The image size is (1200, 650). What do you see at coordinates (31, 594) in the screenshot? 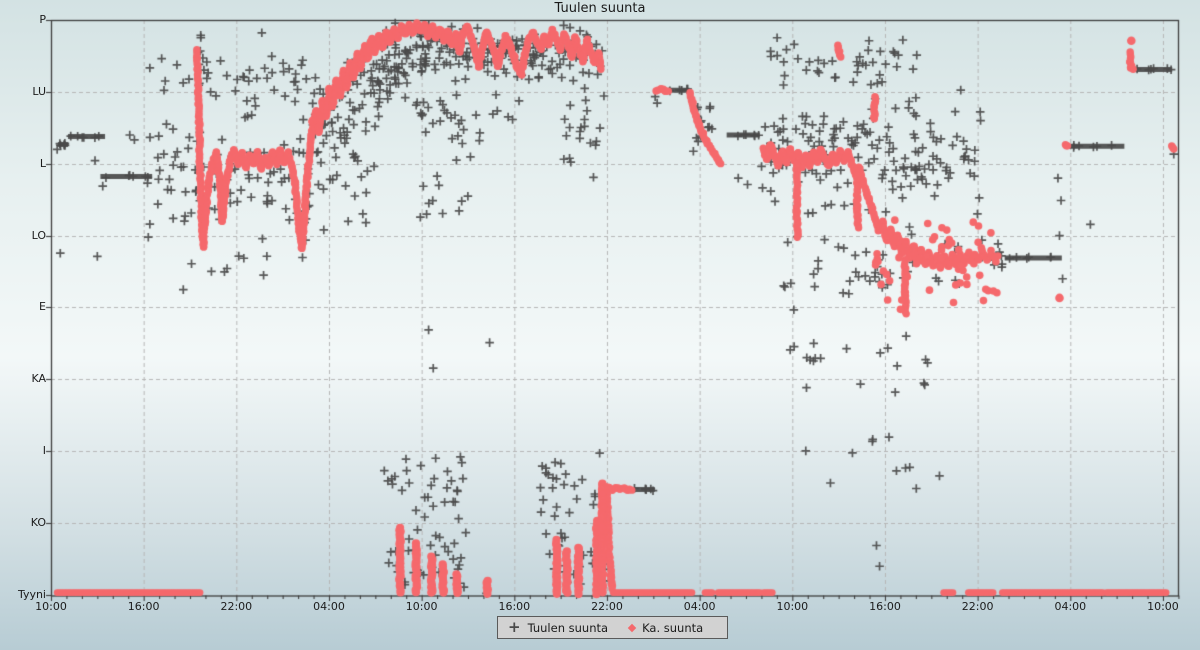
I see `y-tick-label: Tyyni` at bounding box center [31, 594].